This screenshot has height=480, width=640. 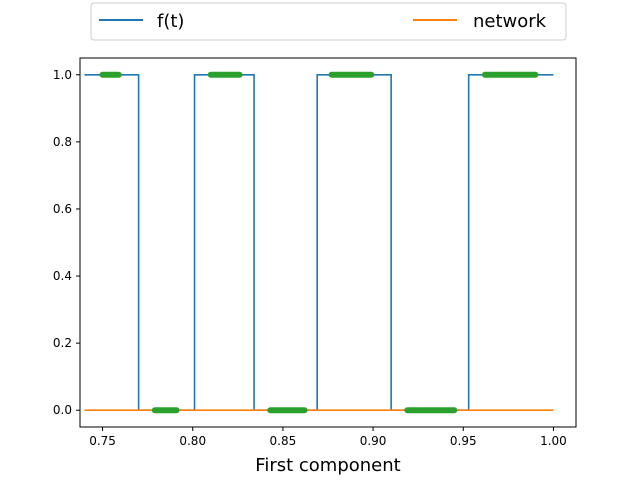 I want to click on legend-frame, so click(x=328, y=21).